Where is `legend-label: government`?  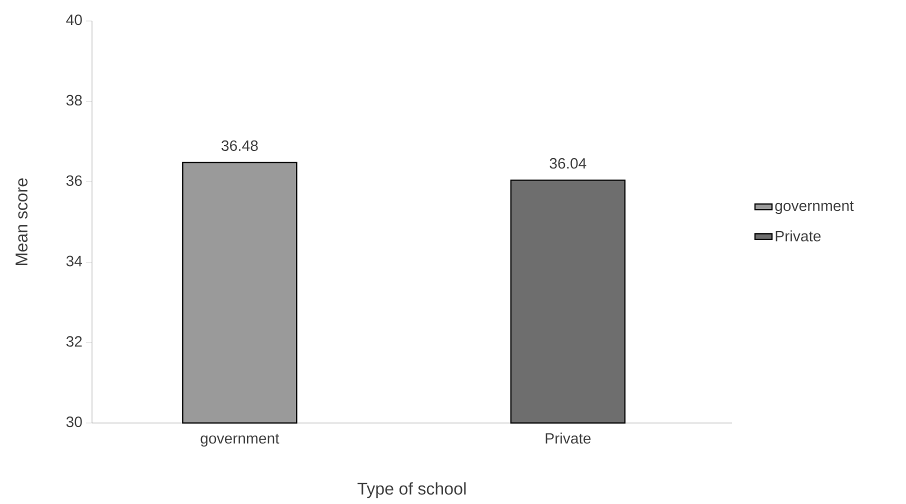
legend-label: government is located at coordinates (814, 207).